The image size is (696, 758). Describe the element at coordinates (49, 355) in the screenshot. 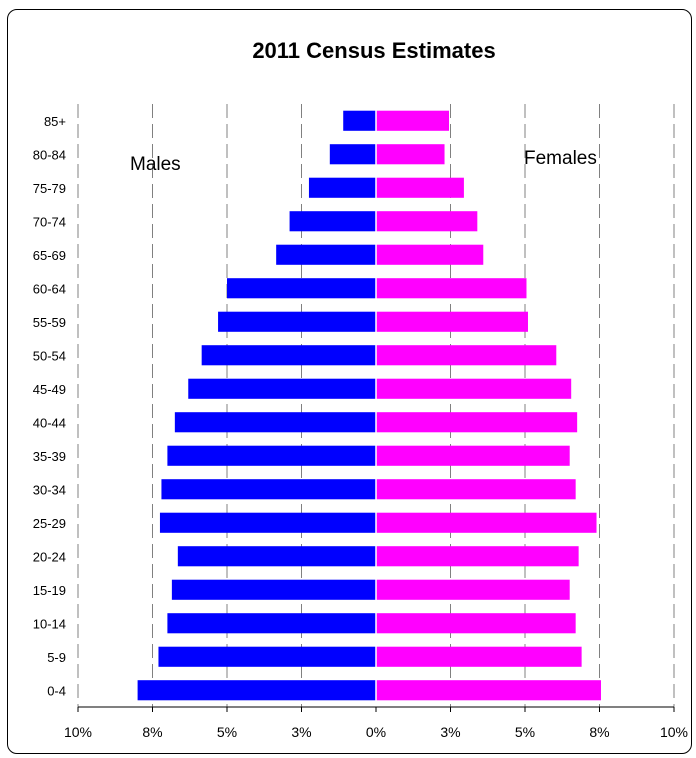

I see `category-label: 50-54` at that location.